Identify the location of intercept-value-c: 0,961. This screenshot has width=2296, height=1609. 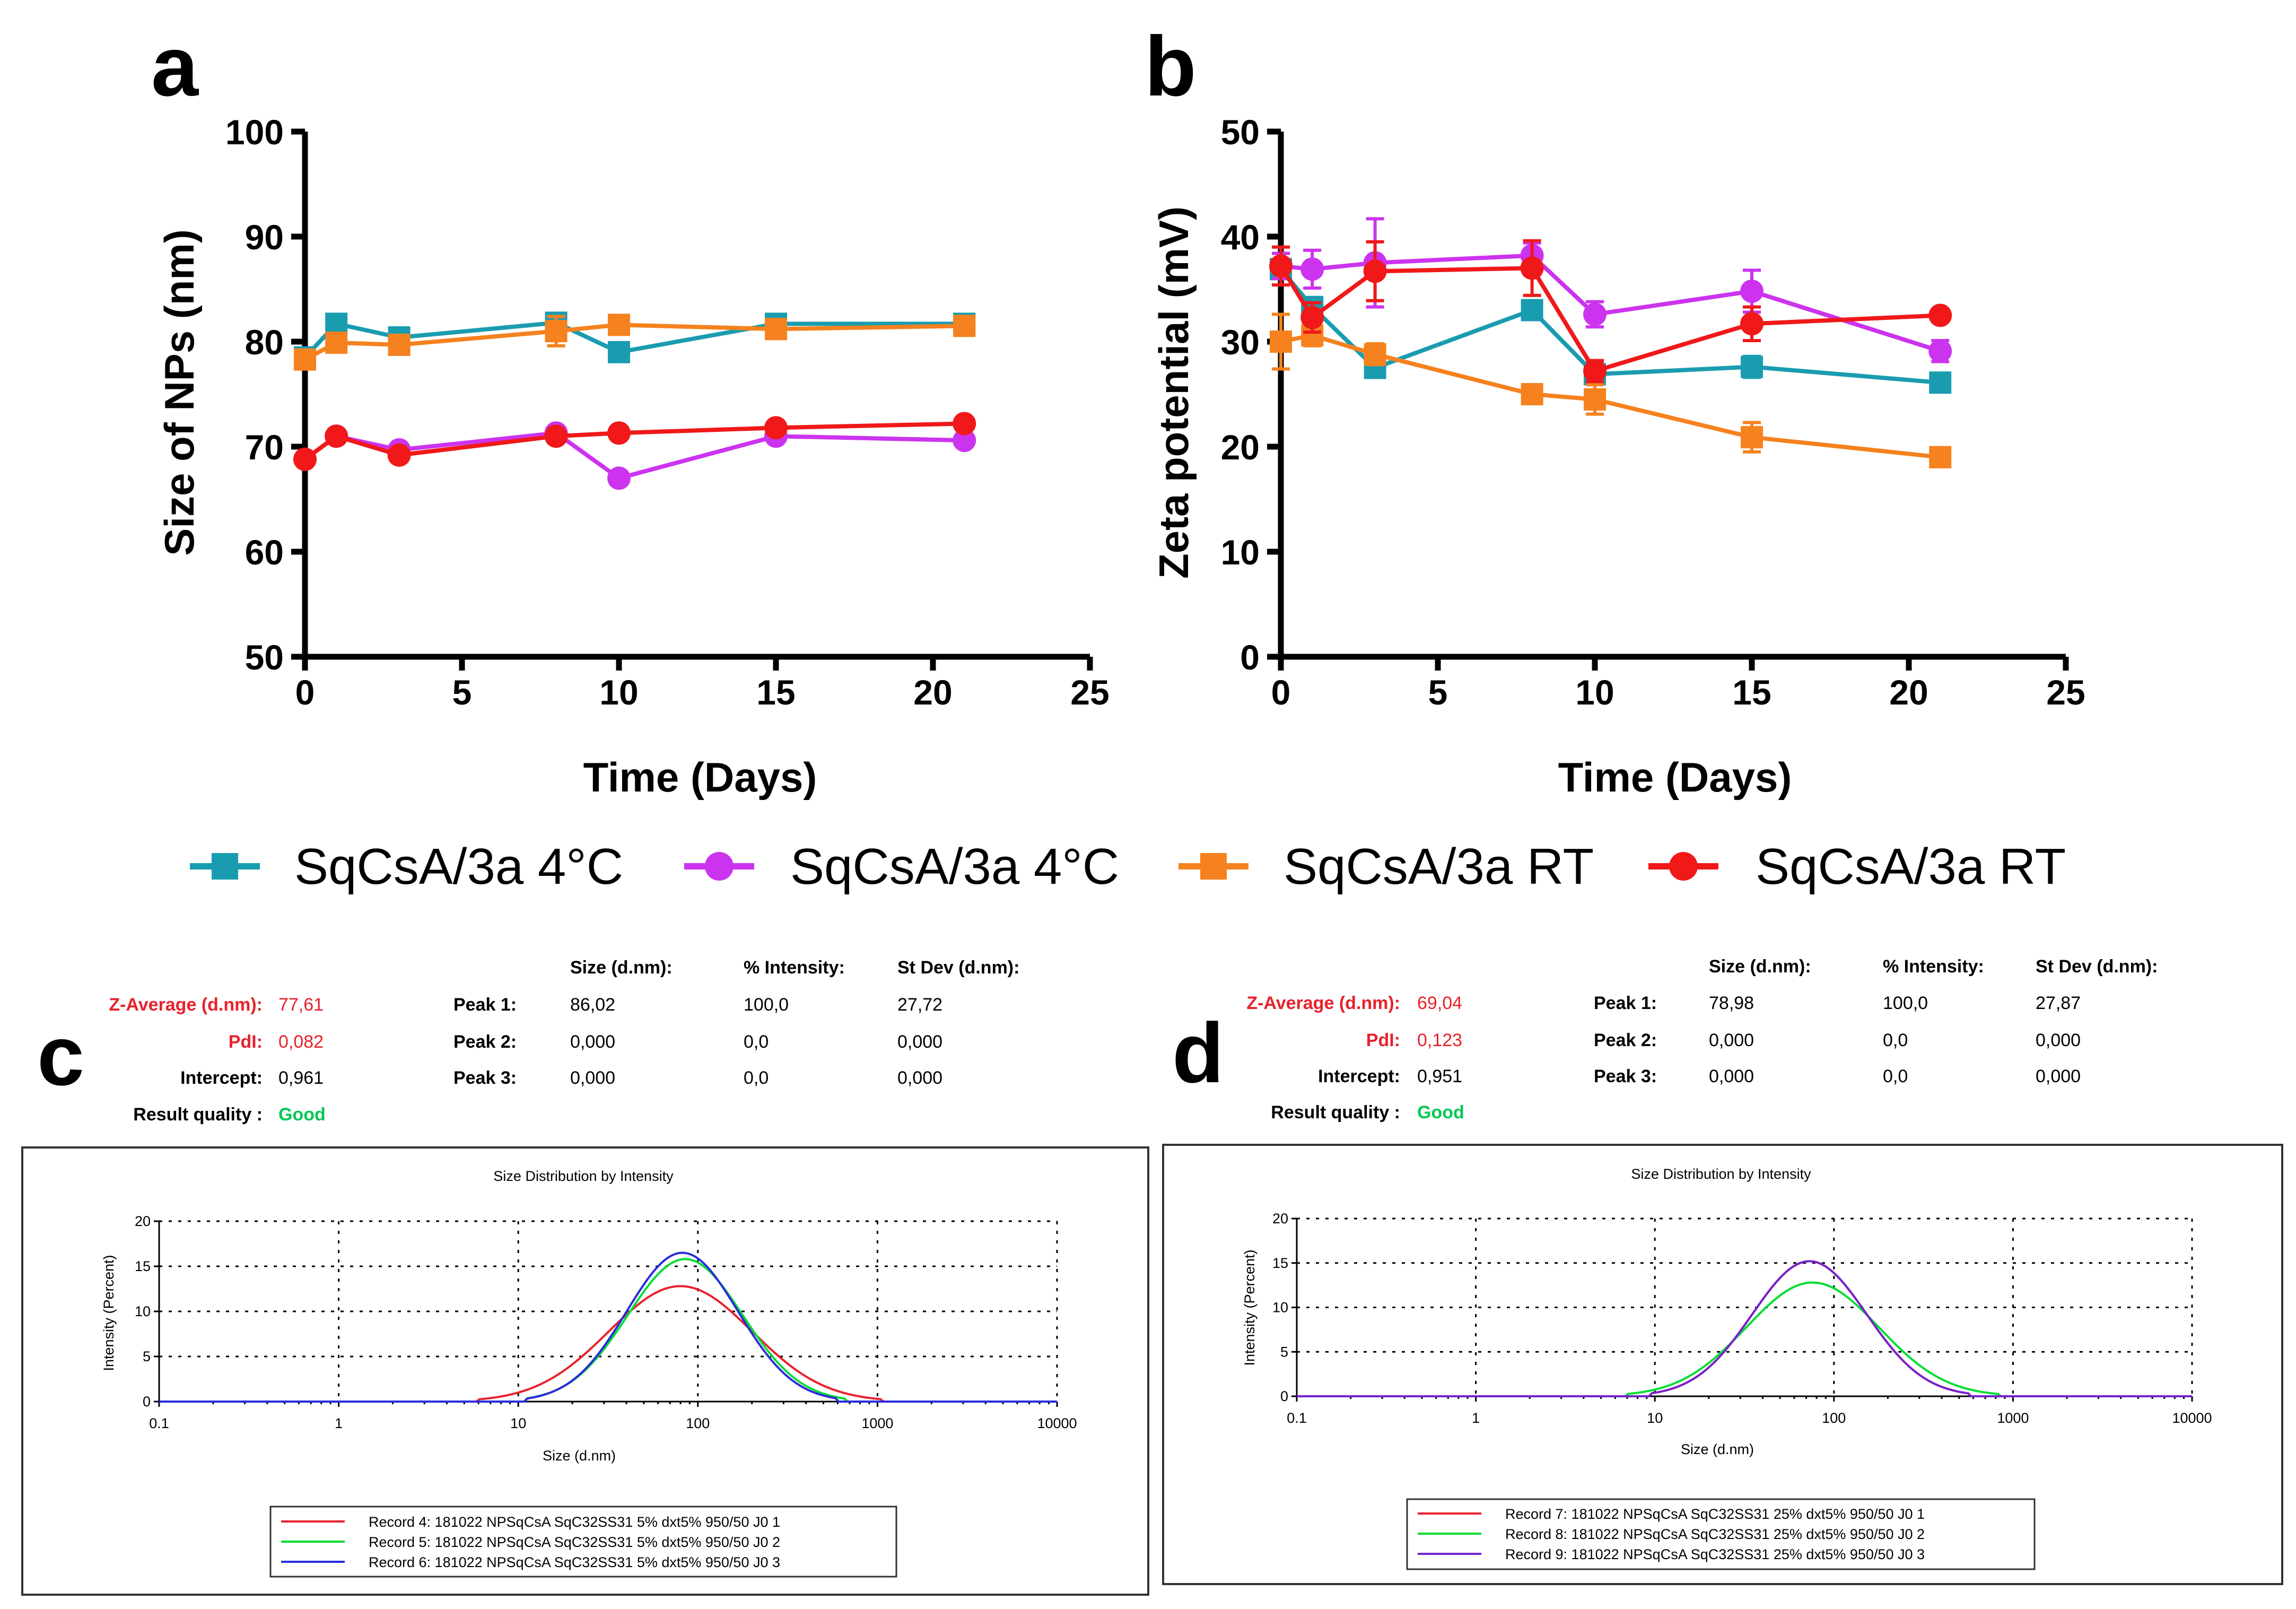
(301, 1078).